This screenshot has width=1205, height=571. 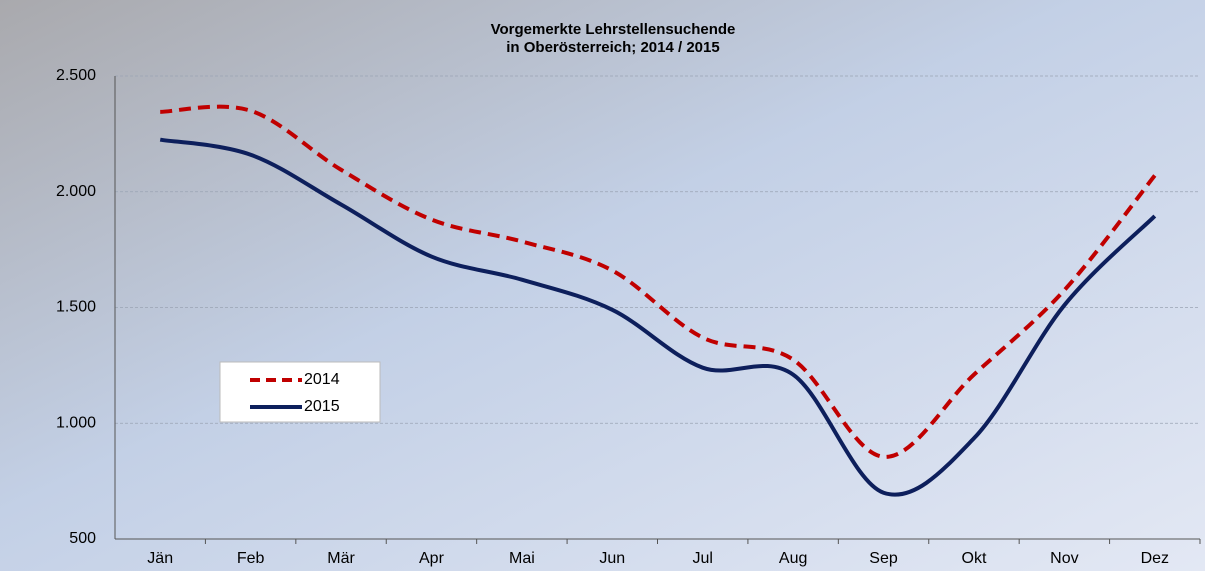 I want to click on x-tick-label: Jul, so click(x=702, y=558).